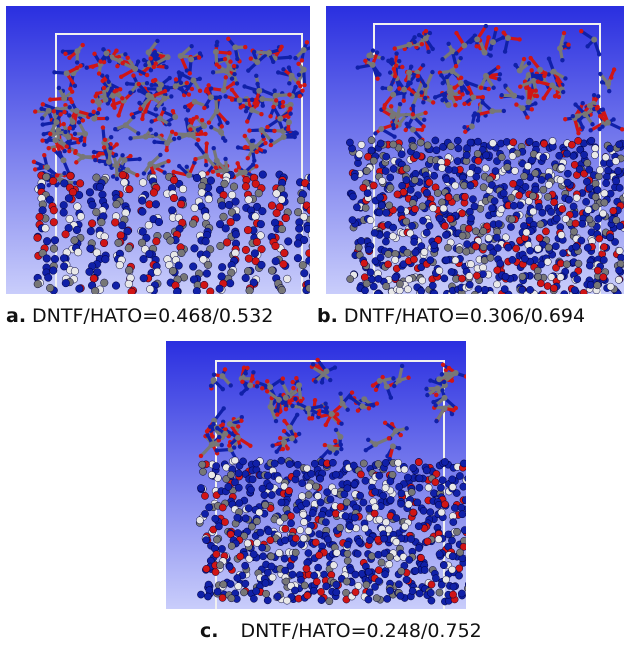 This screenshot has height=645, width=630. What do you see at coordinates (209, 631) in the screenshot?
I see `panel-c-letter: c.` at bounding box center [209, 631].